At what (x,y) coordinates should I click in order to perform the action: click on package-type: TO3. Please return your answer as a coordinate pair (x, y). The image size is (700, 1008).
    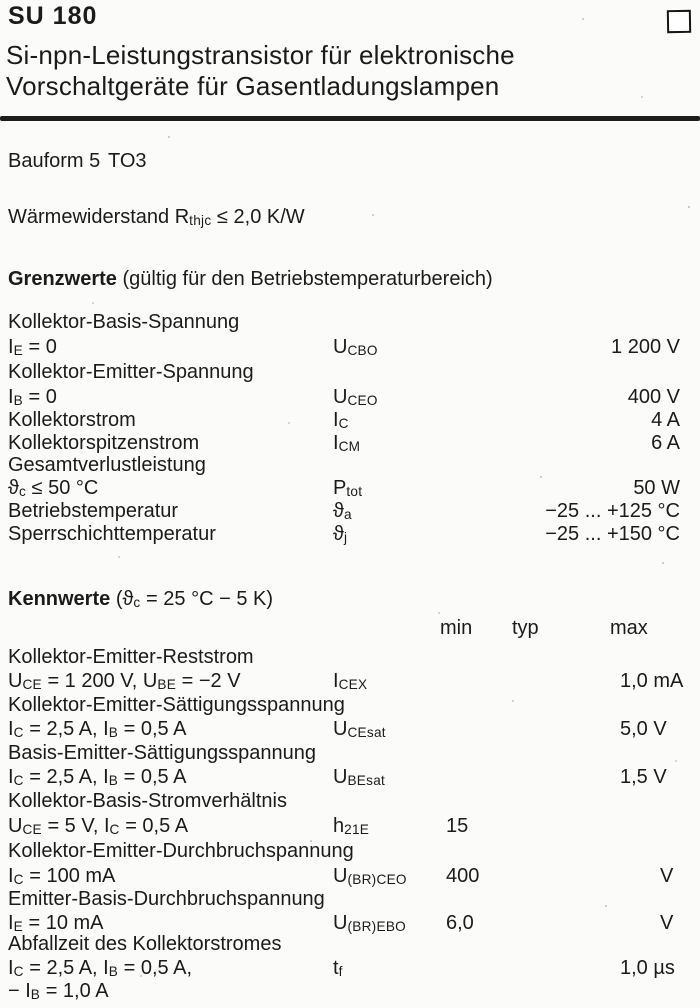
    Looking at the image, I should click on (127, 161).